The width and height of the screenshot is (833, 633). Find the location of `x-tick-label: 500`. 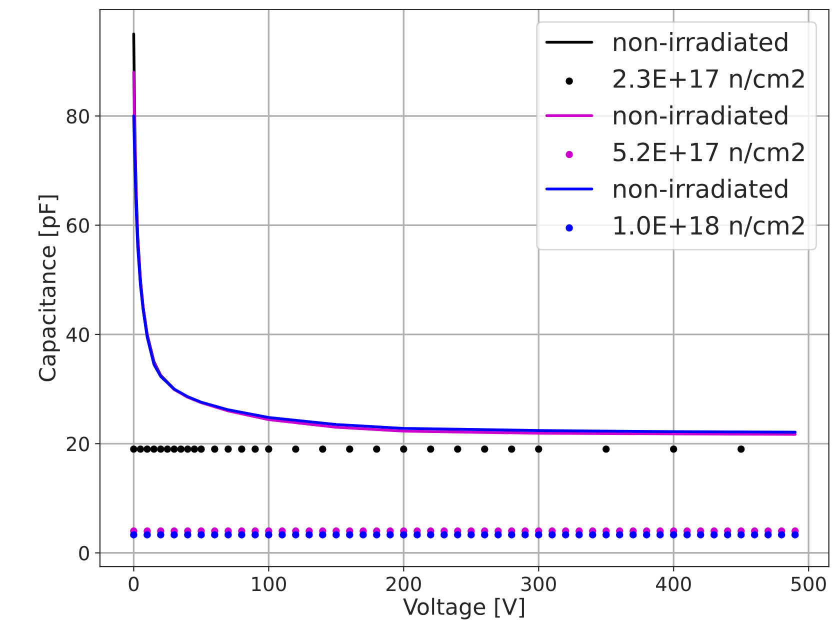

x-tick-label: 500 is located at coordinates (809, 584).